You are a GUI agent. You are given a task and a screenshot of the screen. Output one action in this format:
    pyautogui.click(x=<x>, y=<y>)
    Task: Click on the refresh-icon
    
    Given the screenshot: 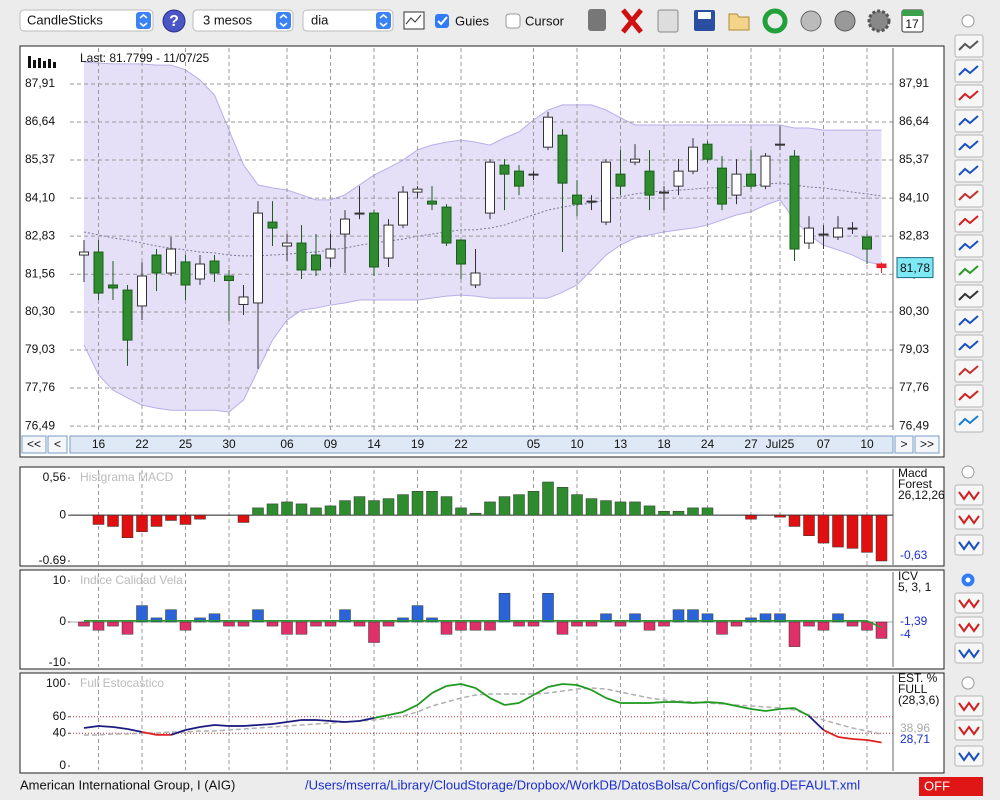 What is the action you would take?
    pyautogui.click(x=775, y=21)
    